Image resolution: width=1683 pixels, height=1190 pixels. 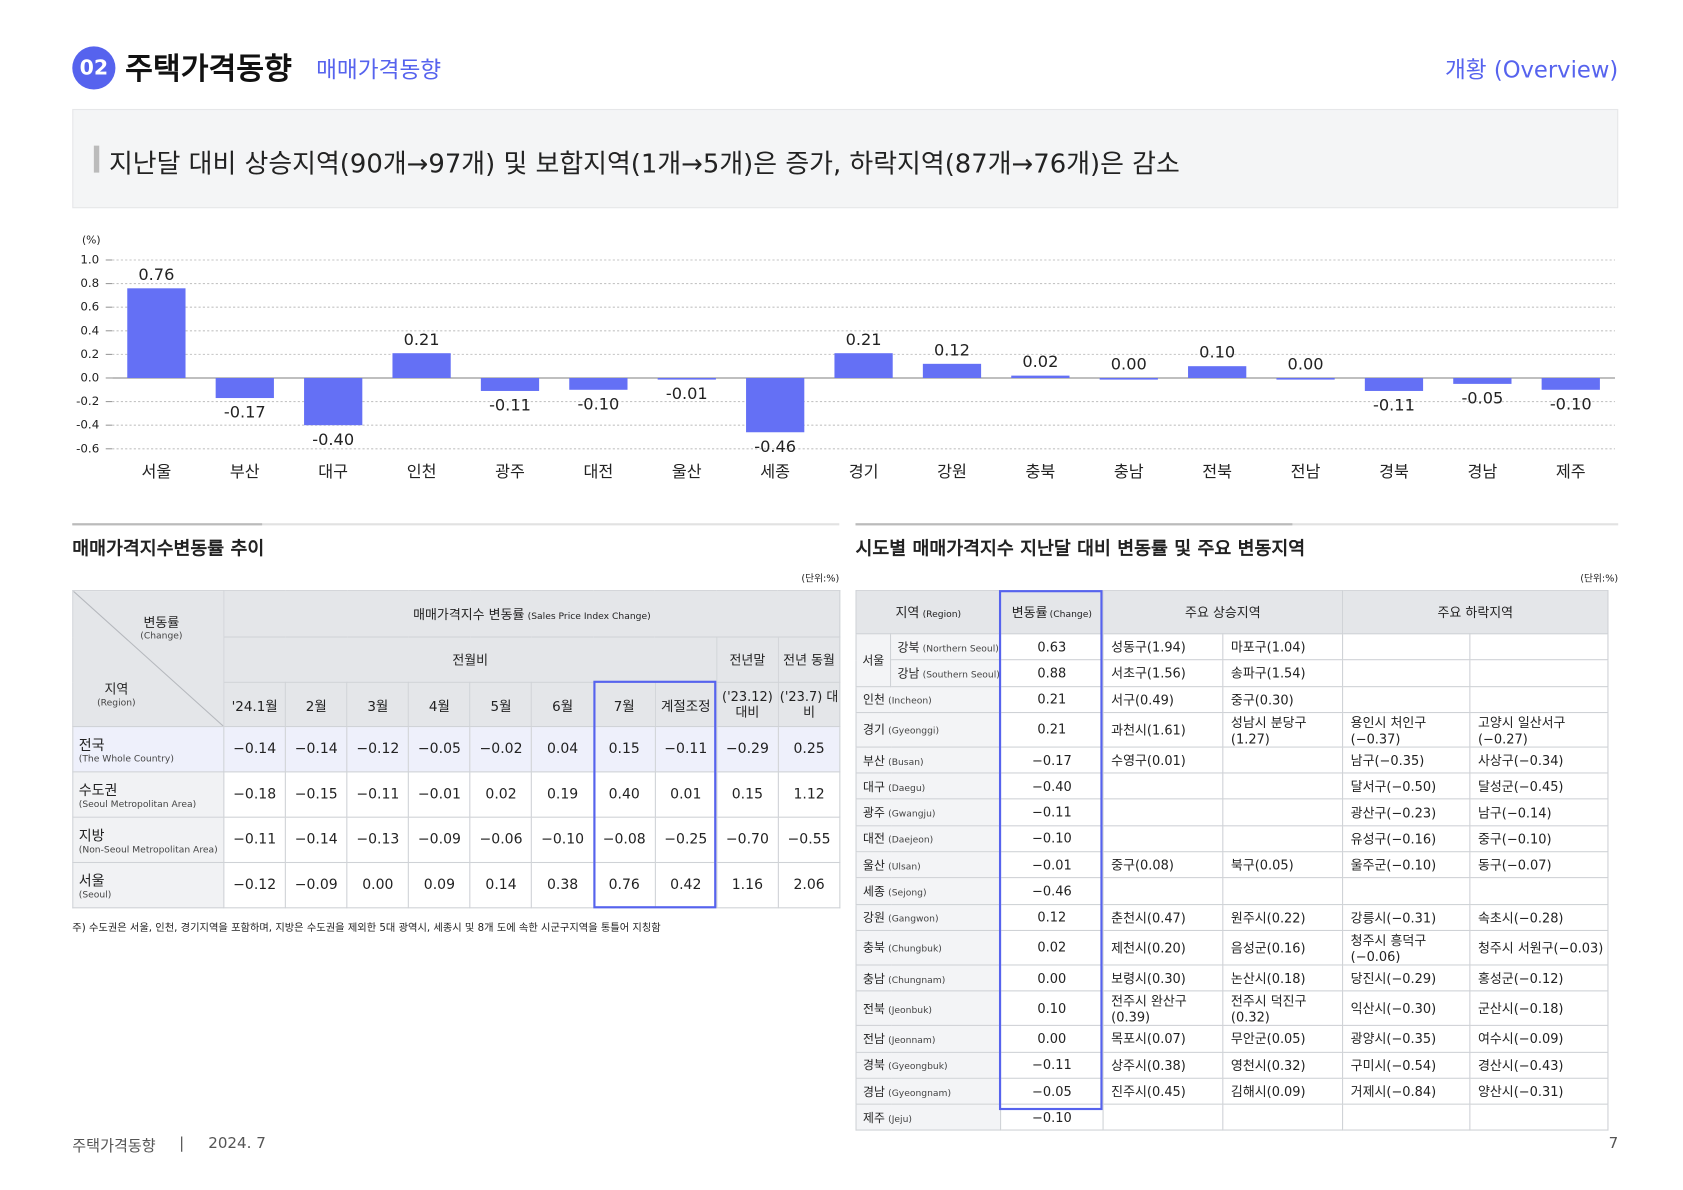 What do you see at coordinates (1080, 549) in the screenshot?
I see `right-table-title: 시도별 매매가격지수 지난달 대비 변동률 및 주요 변동지역` at bounding box center [1080, 549].